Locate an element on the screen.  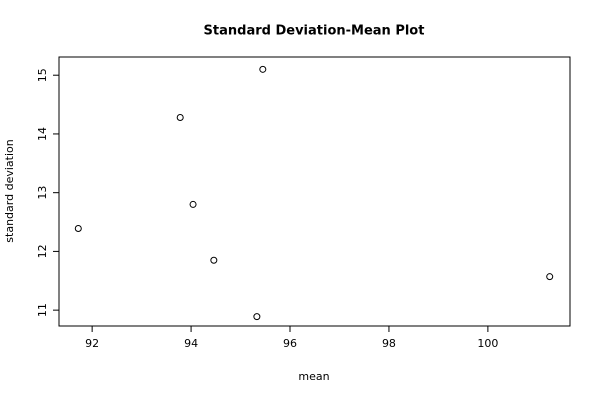
chart-title: Standard Deviation-Mean Plot is located at coordinates (314, 31).